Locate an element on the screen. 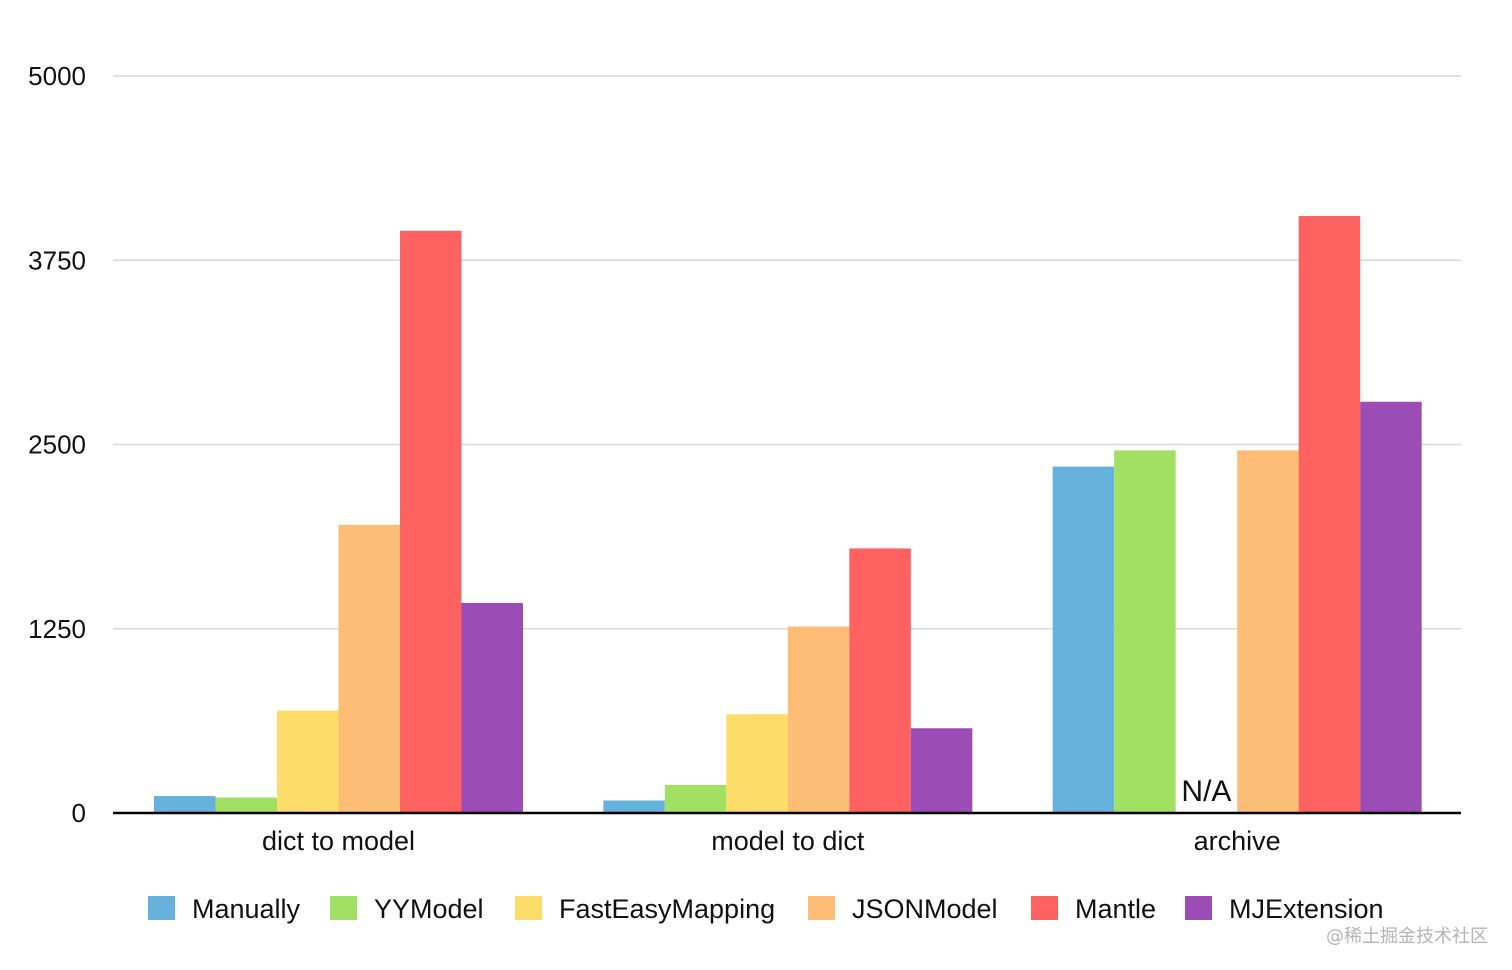  y-axis-ticks: 0 1250 2500 3750 5000 is located at coordinates (57, 444).